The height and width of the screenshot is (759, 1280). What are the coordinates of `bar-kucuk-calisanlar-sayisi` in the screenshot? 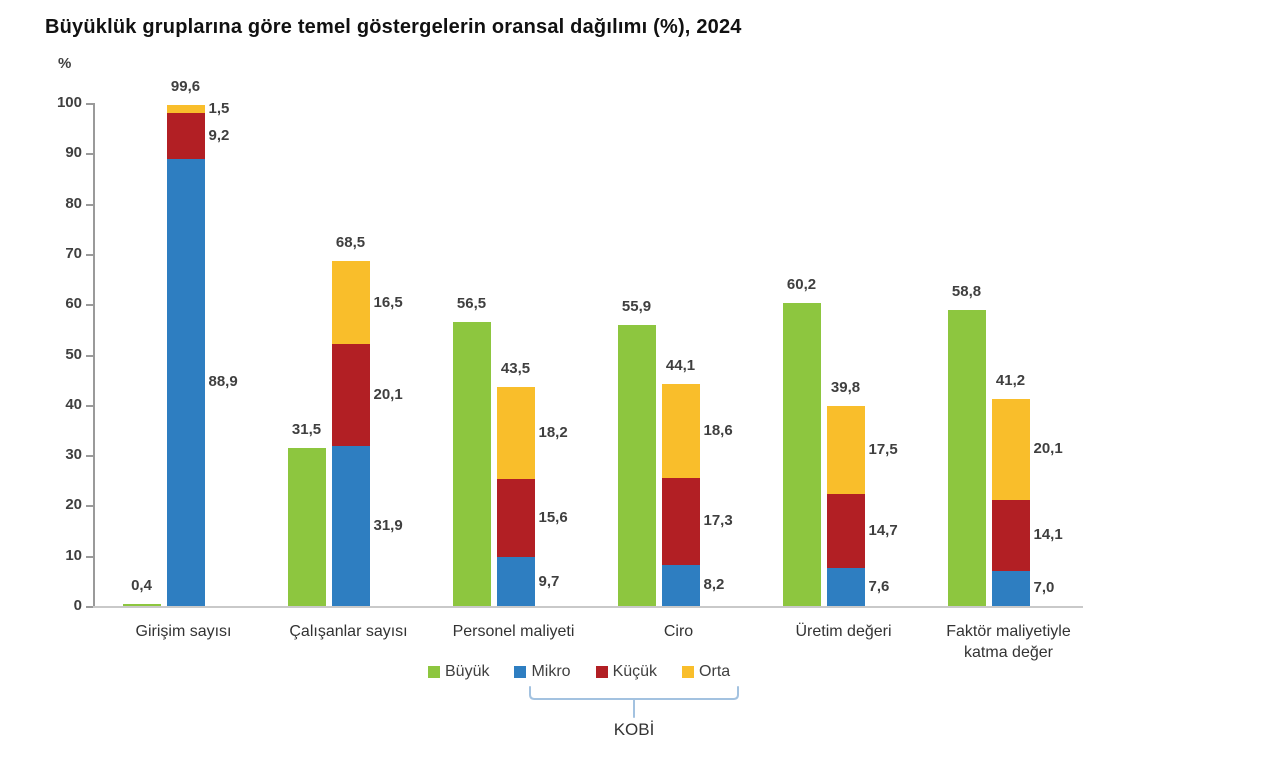 It's located at (350, 395).